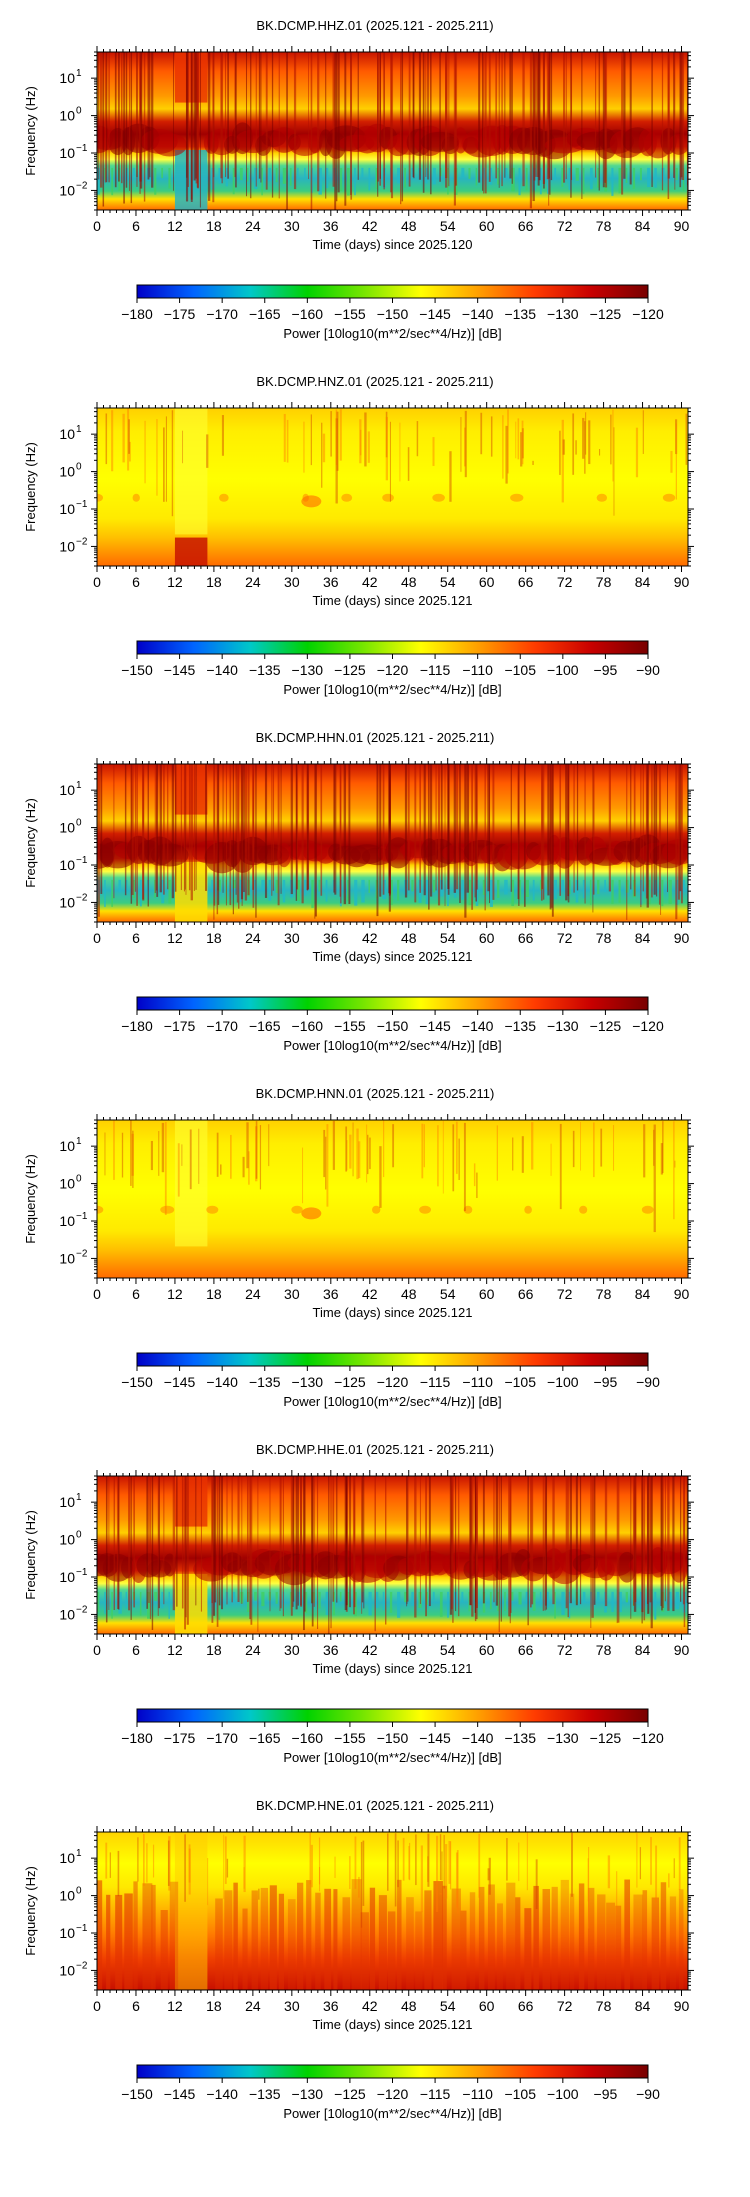  What do you see at coordinates (643, 226) in the screenshot?
I see `x-tick-label: 84` at bounding box center [643, 226].